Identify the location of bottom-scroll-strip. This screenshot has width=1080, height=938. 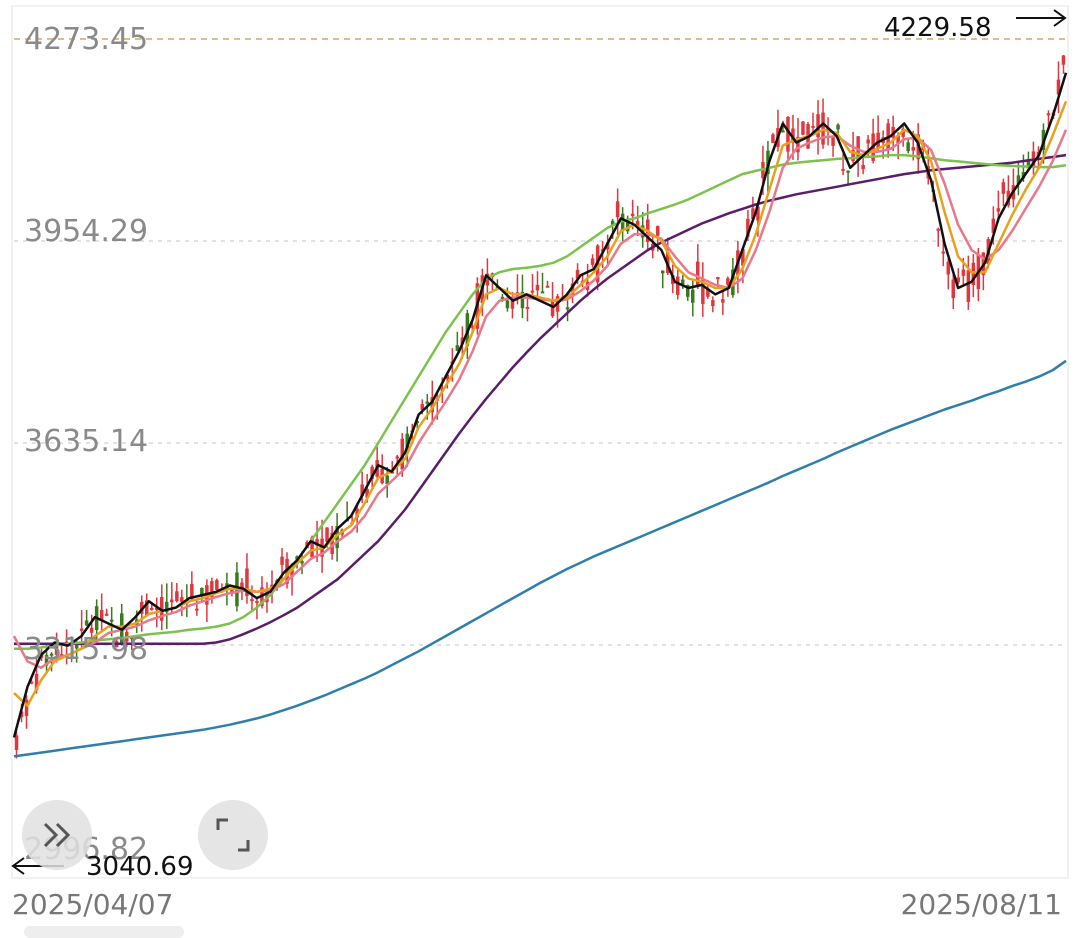
(104, 932).